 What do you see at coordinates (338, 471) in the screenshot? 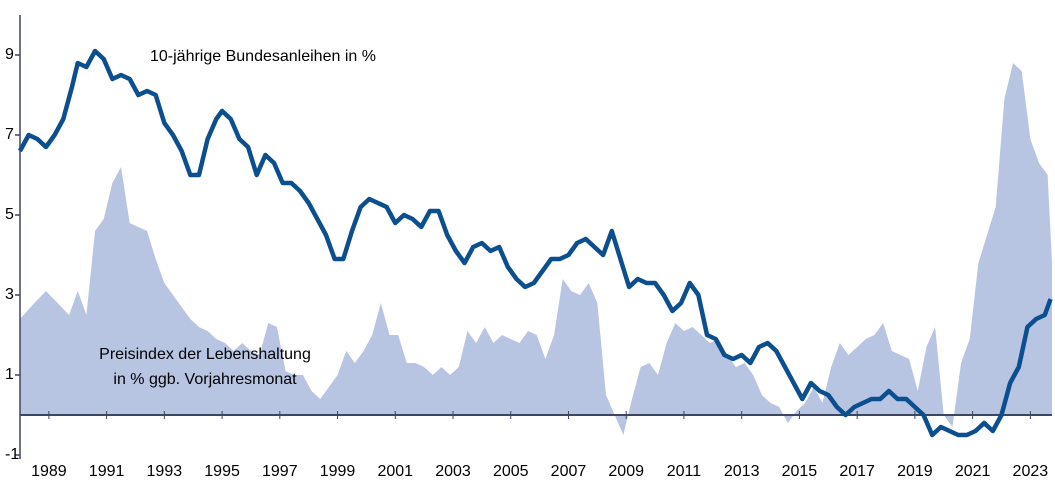
I see `x-tick-label: 1999` at bounding box center [338, 471].